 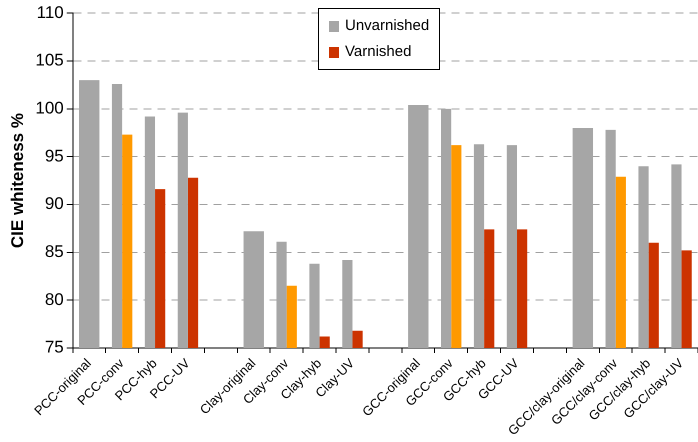 I want to click on y-tick-label: 90, so click(x=54, y=204).